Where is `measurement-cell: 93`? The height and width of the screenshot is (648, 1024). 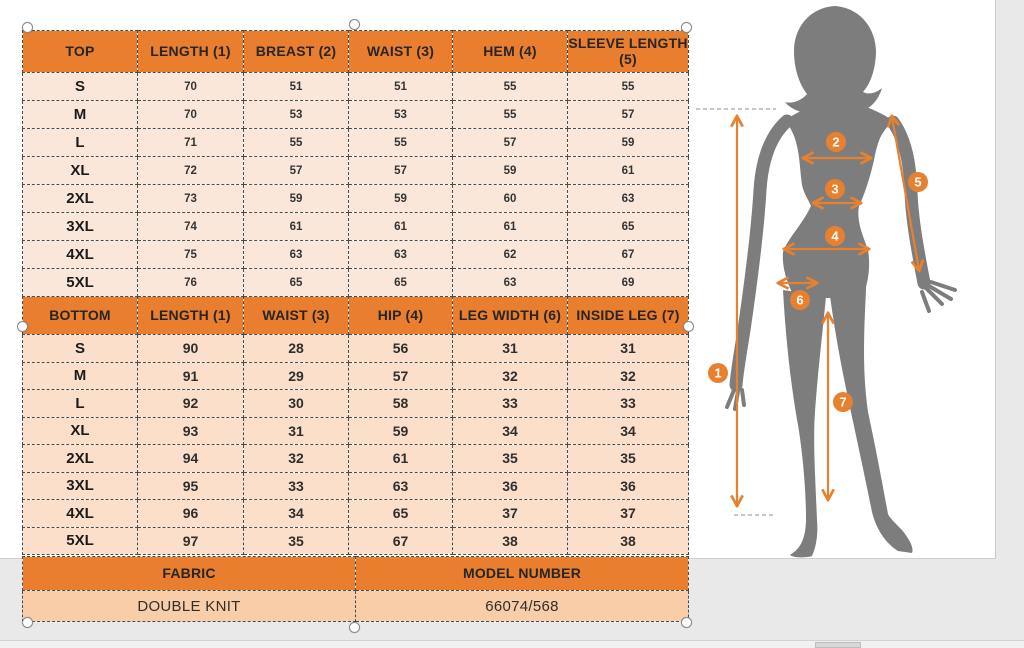 measurement-cell: 93 is located at coordinates (190, 430).